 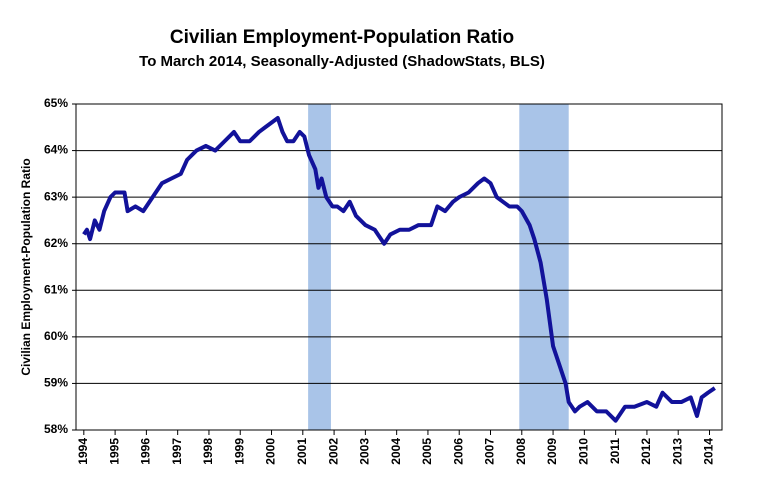 What do you see at coordinates (490, 451) in the screenshot?
I see `x-tick-label: 2007` at bounding box center [490, 451].